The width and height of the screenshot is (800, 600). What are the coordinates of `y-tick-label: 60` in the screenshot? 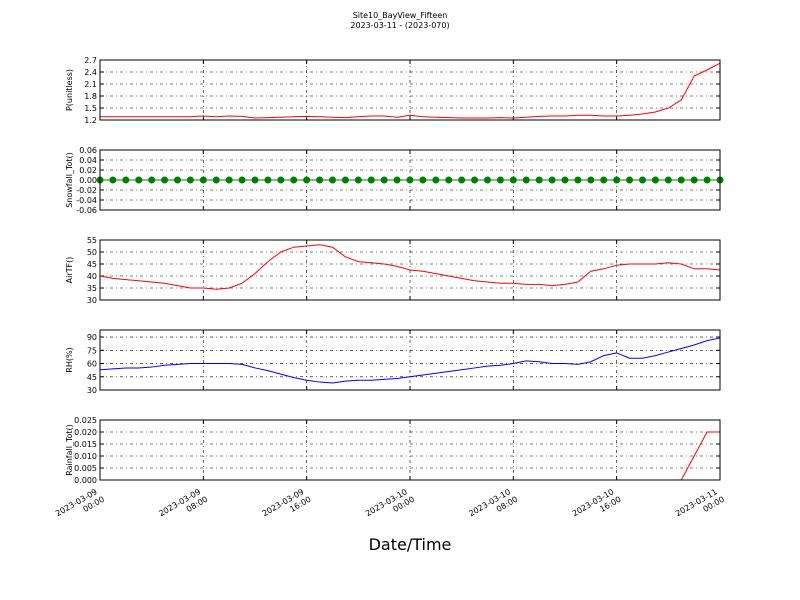 It's located at (92, 364).